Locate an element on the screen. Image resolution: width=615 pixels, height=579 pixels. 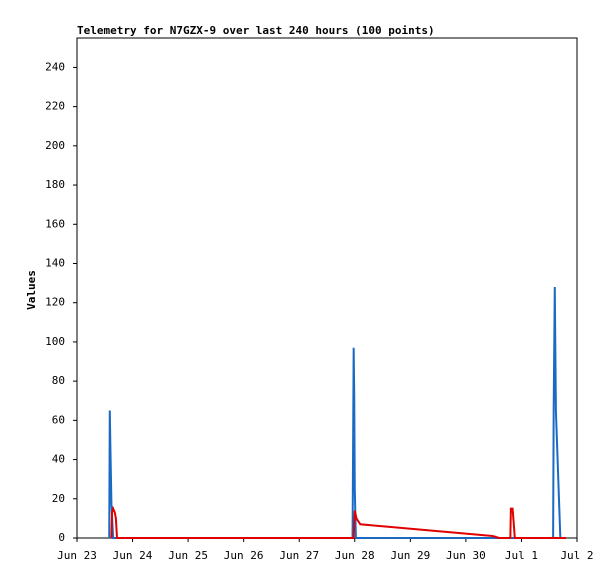
x-tick-label: Jun 28 is located at coordinates (355, 555).